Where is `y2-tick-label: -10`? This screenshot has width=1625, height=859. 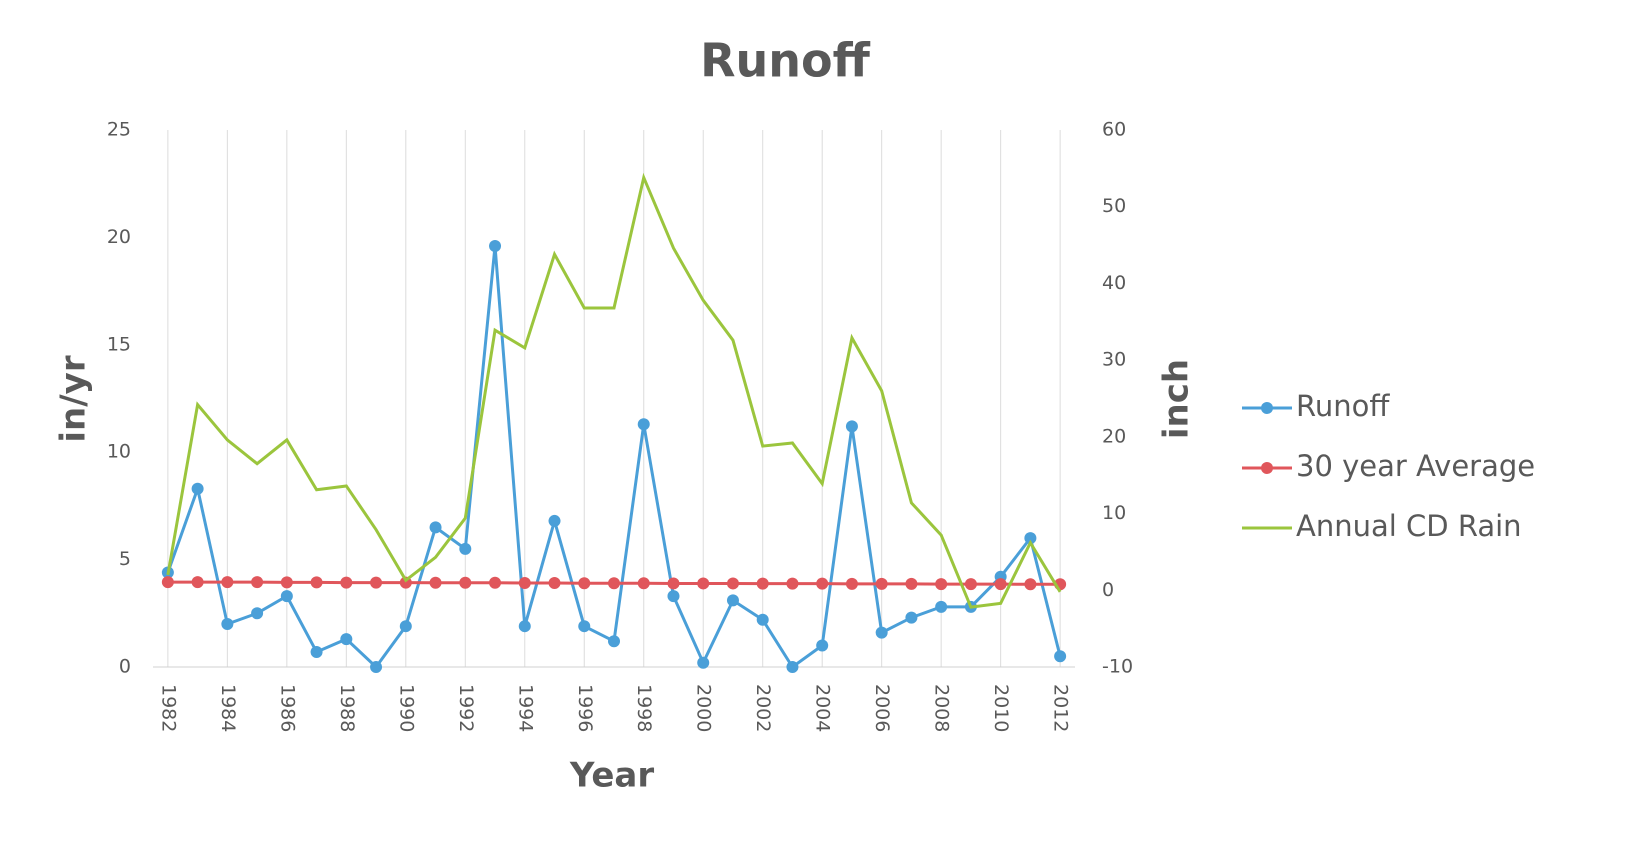 y2-tick-label: -10 is located at coordinates (1117, 667).